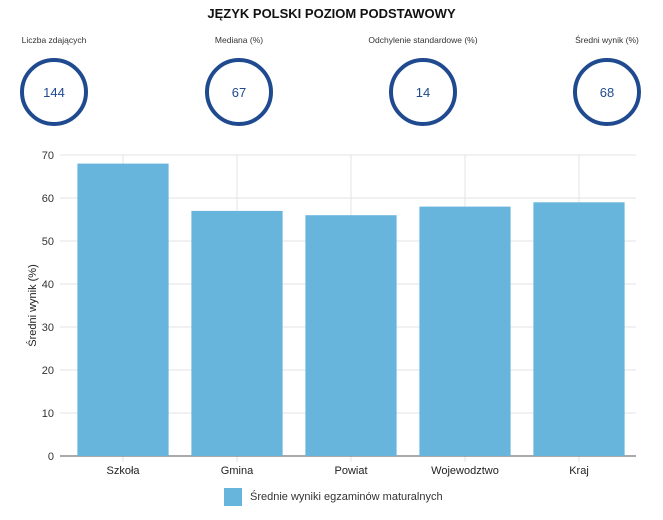  Describe the element at coordinates (48, 199) in the screenshot. I see `y-tick-label: 60` at that location.